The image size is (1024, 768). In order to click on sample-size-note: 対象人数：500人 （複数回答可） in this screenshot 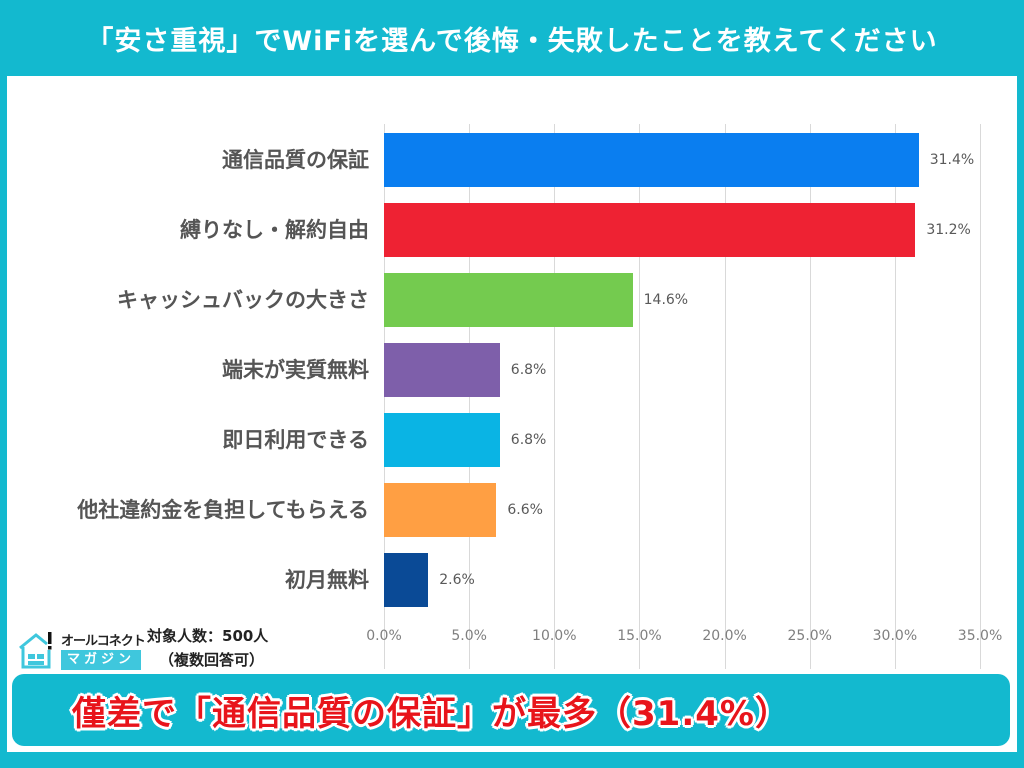, I will do `click(207, 648)`.